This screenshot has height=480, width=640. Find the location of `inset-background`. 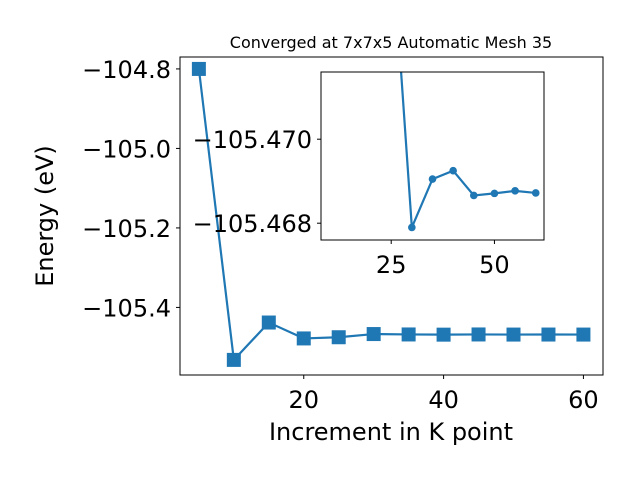

inset-background is located at coordinates (432, 156).